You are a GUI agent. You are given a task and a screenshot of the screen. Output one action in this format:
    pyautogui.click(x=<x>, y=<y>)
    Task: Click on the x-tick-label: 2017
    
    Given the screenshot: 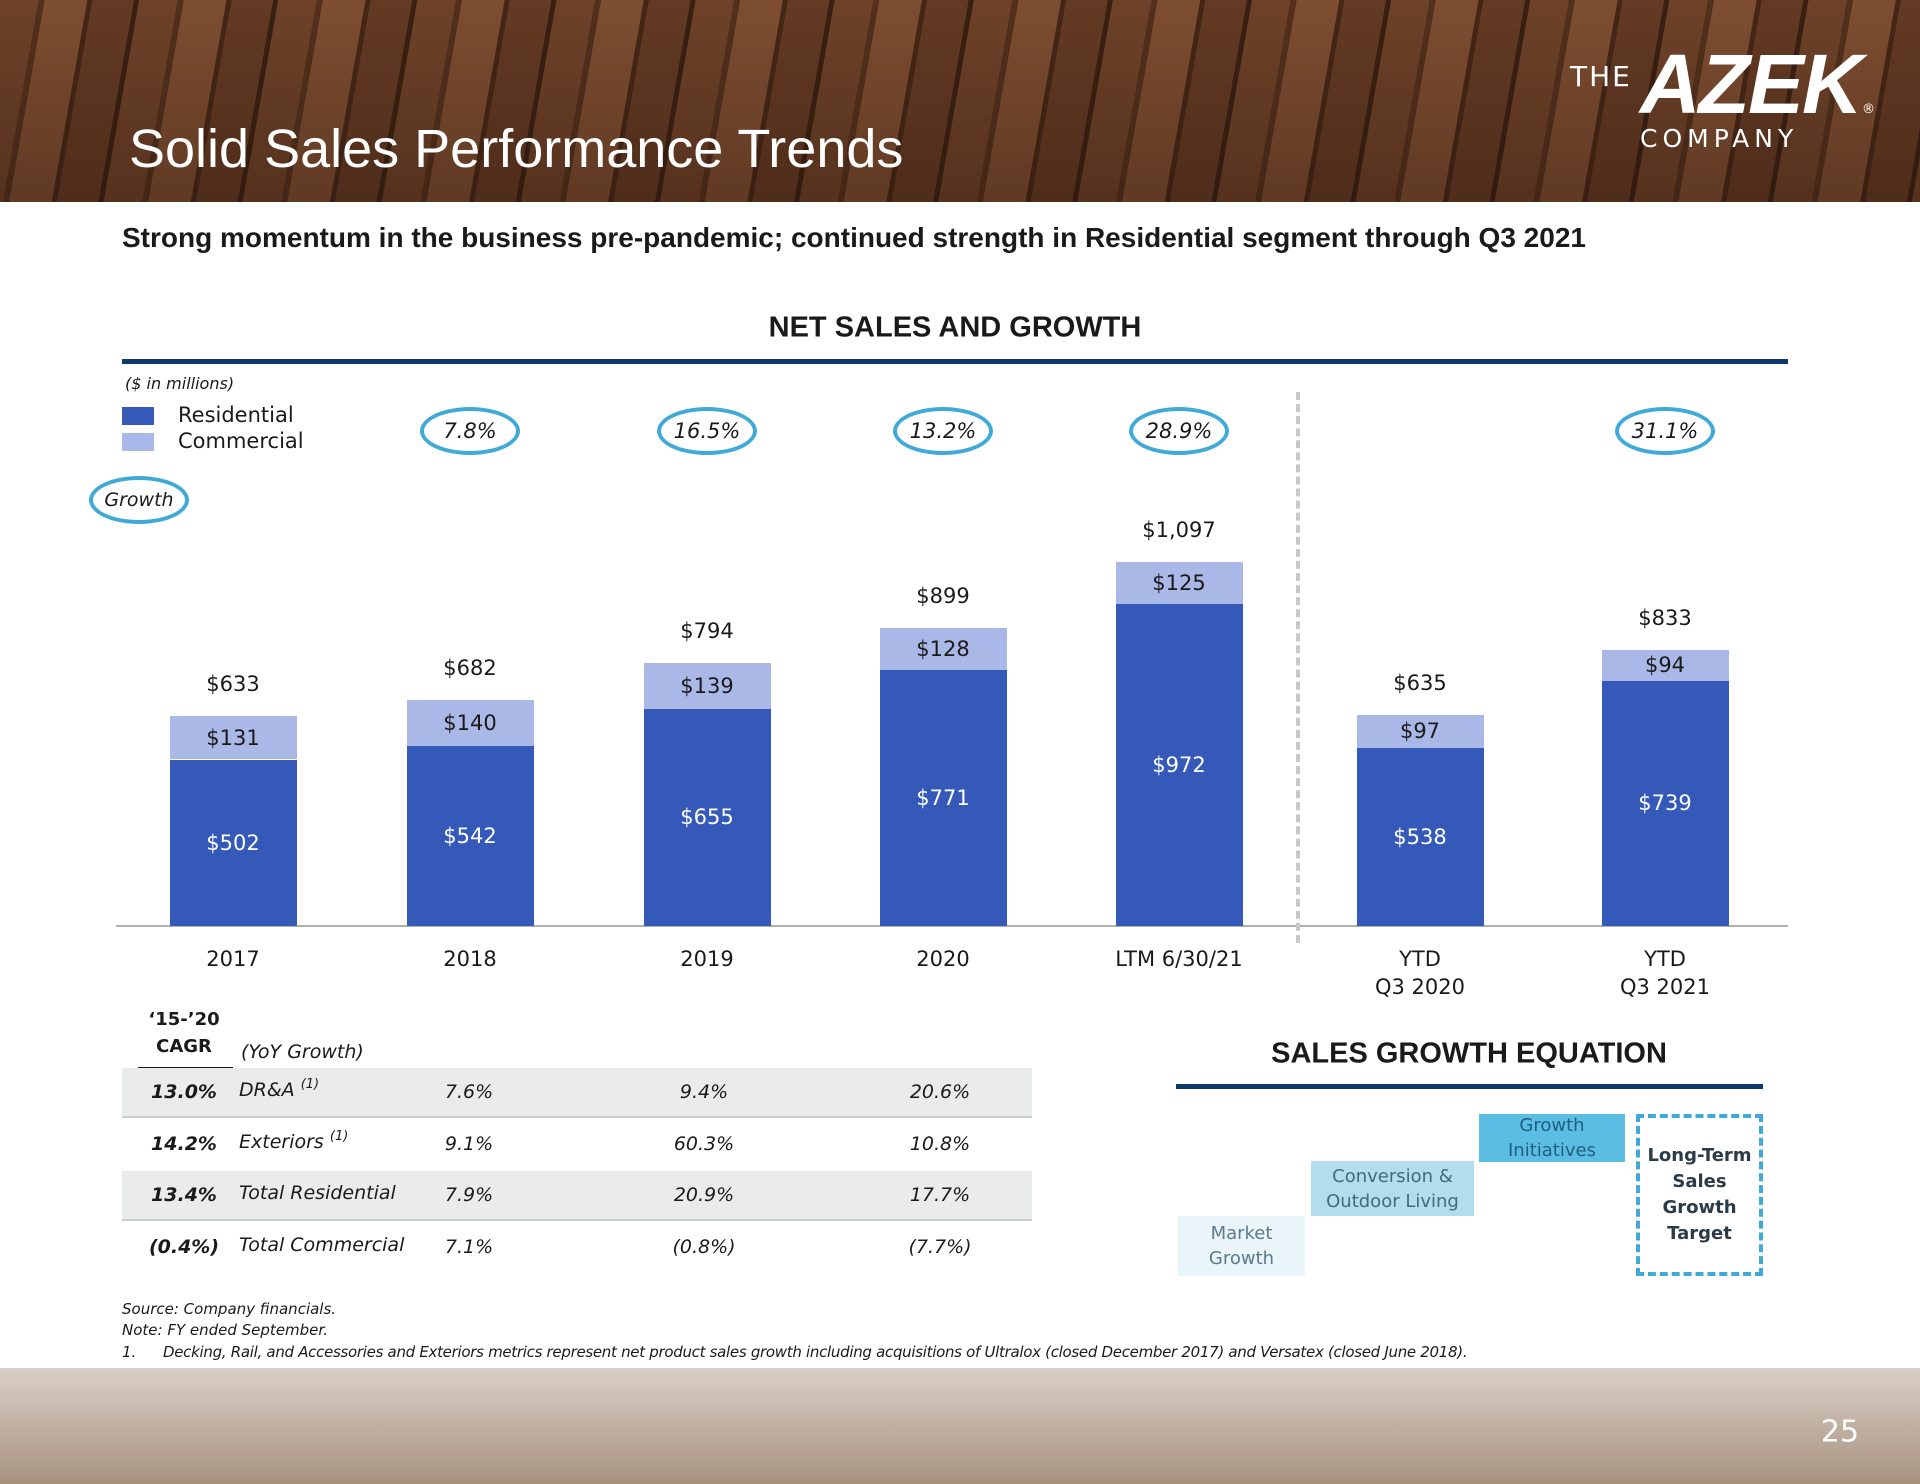 What is the action you would take?
    pyautogui.click(x=233, y=959)
    